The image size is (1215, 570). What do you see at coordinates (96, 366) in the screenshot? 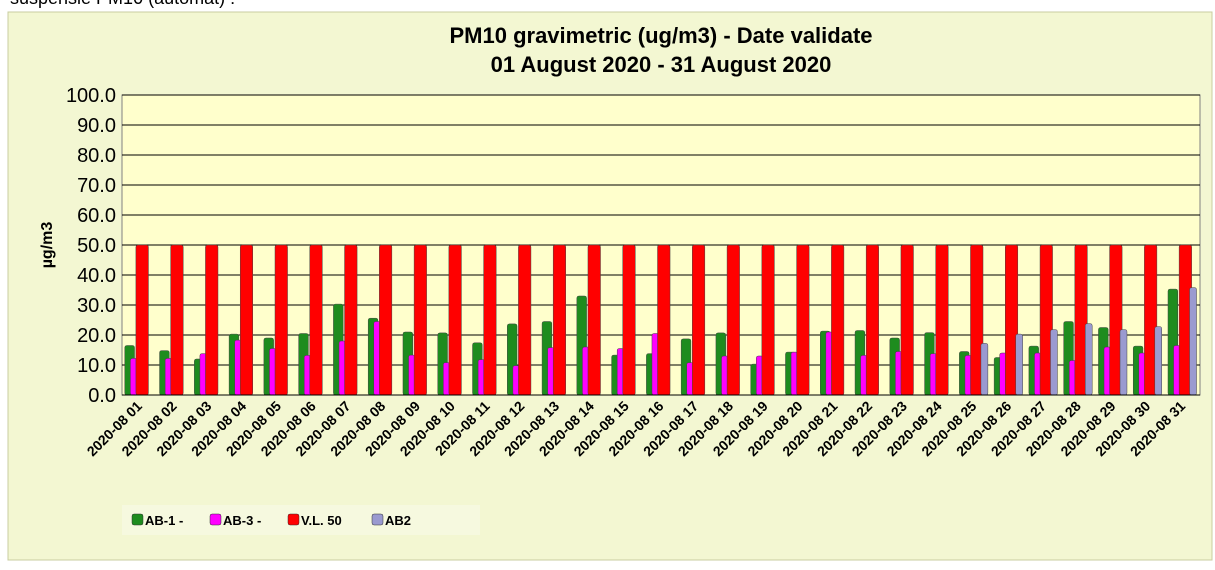
I see `y-tick-label: 10.0` at bounding box center [96, 366].